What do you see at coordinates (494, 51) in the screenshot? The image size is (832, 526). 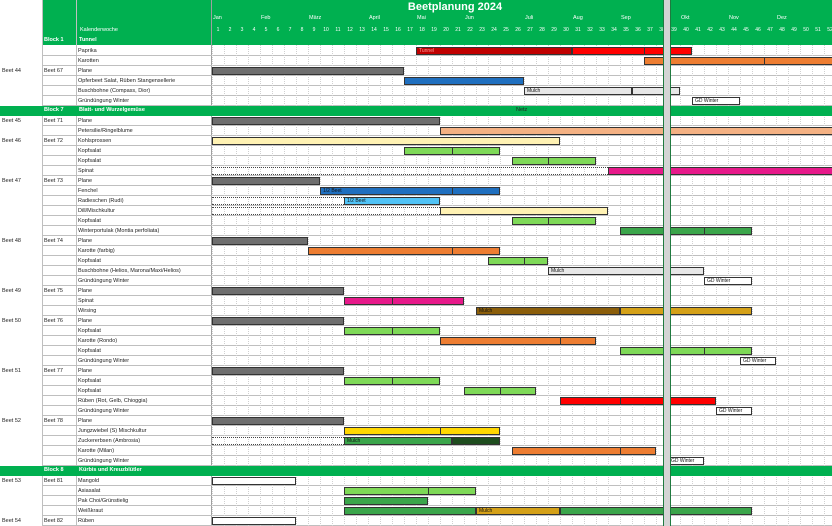 I see `gantt-bar: Tunnel` at bounding box center [494, 51].